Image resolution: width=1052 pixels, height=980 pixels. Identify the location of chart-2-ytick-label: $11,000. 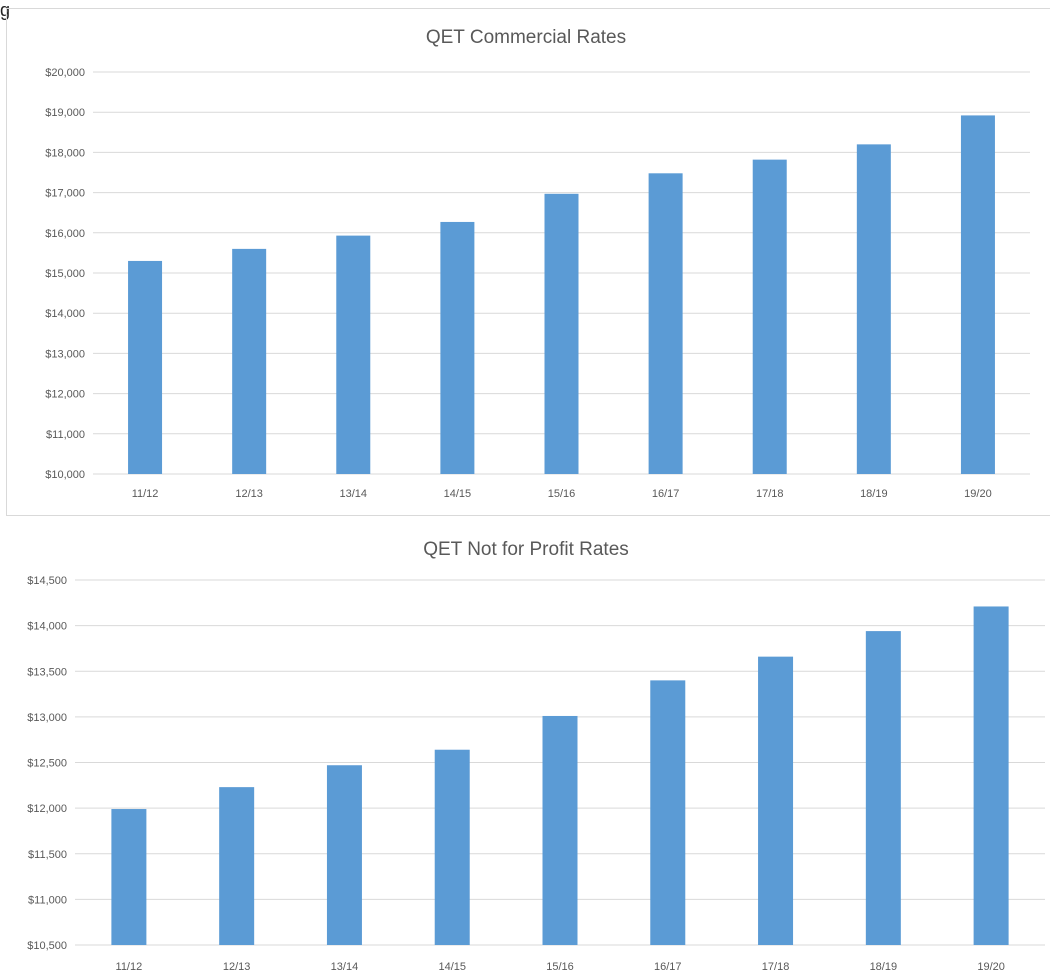
(47, 900).